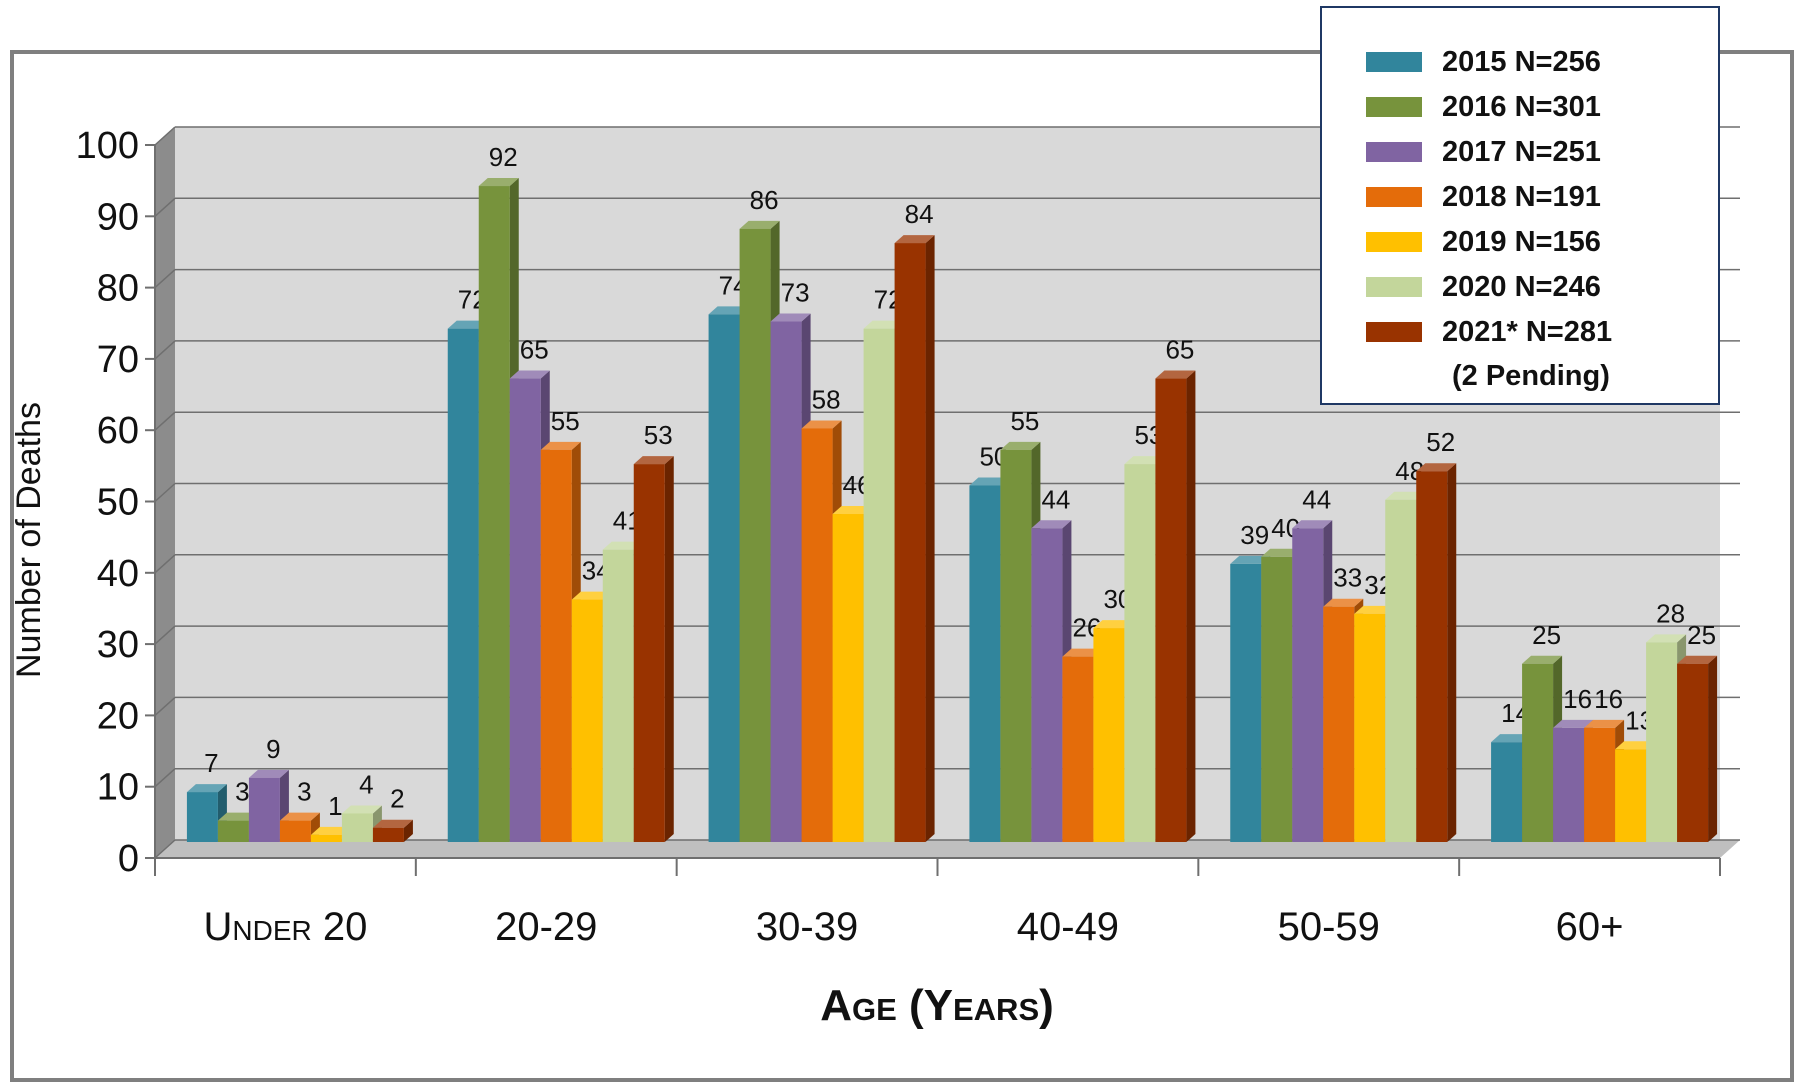  Describe the element at coordinates (242, 792) in the screenshot. I see `data-label: 3` at that location.